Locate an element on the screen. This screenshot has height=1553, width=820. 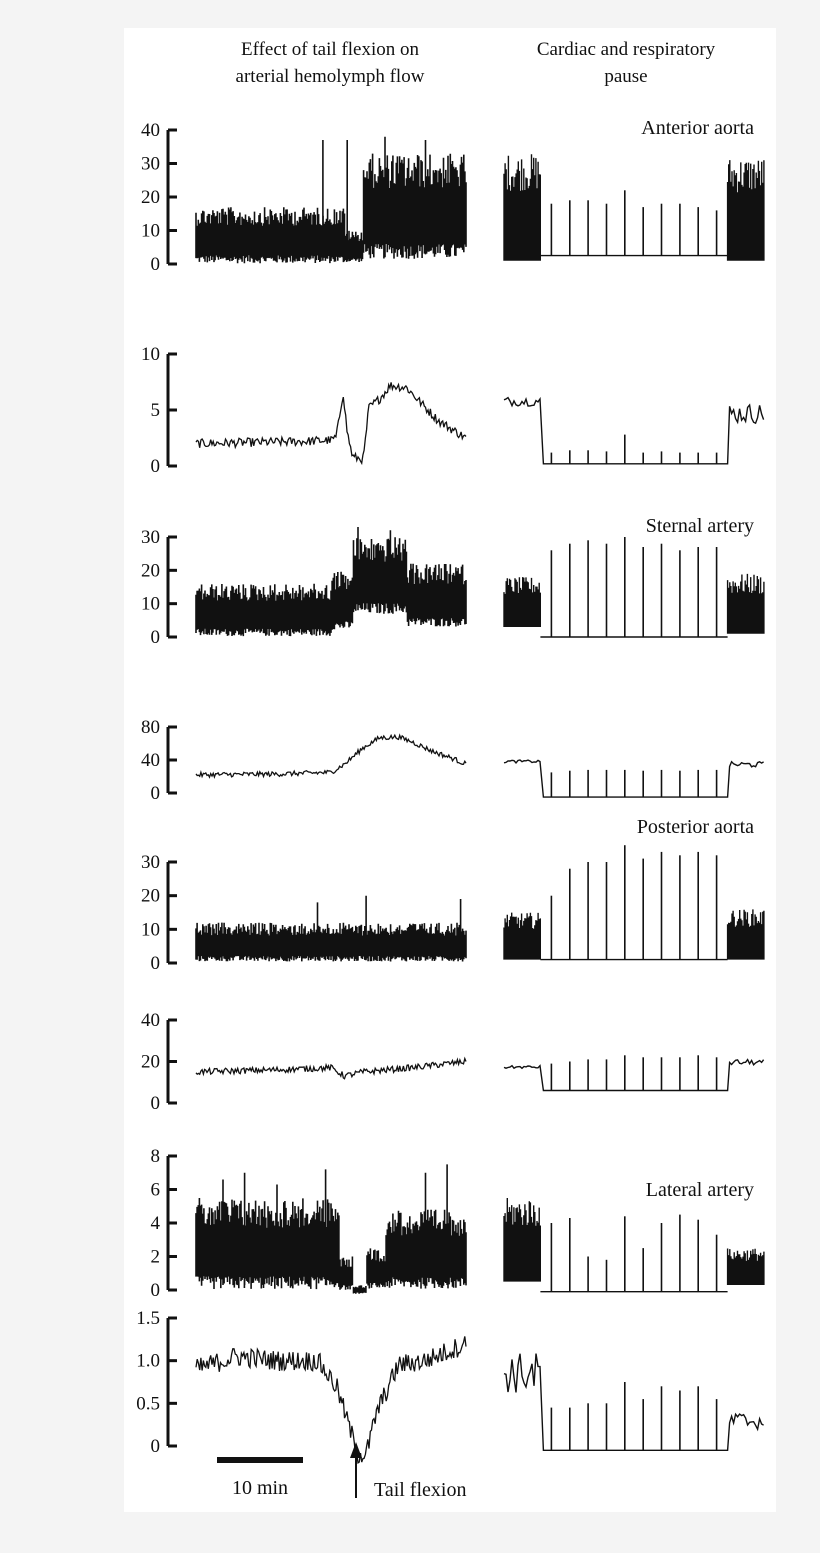
panel-lateral-mean: 00.51.01.5Mean flow(ml min⁻¹) is located at coordinates (450, 1386).